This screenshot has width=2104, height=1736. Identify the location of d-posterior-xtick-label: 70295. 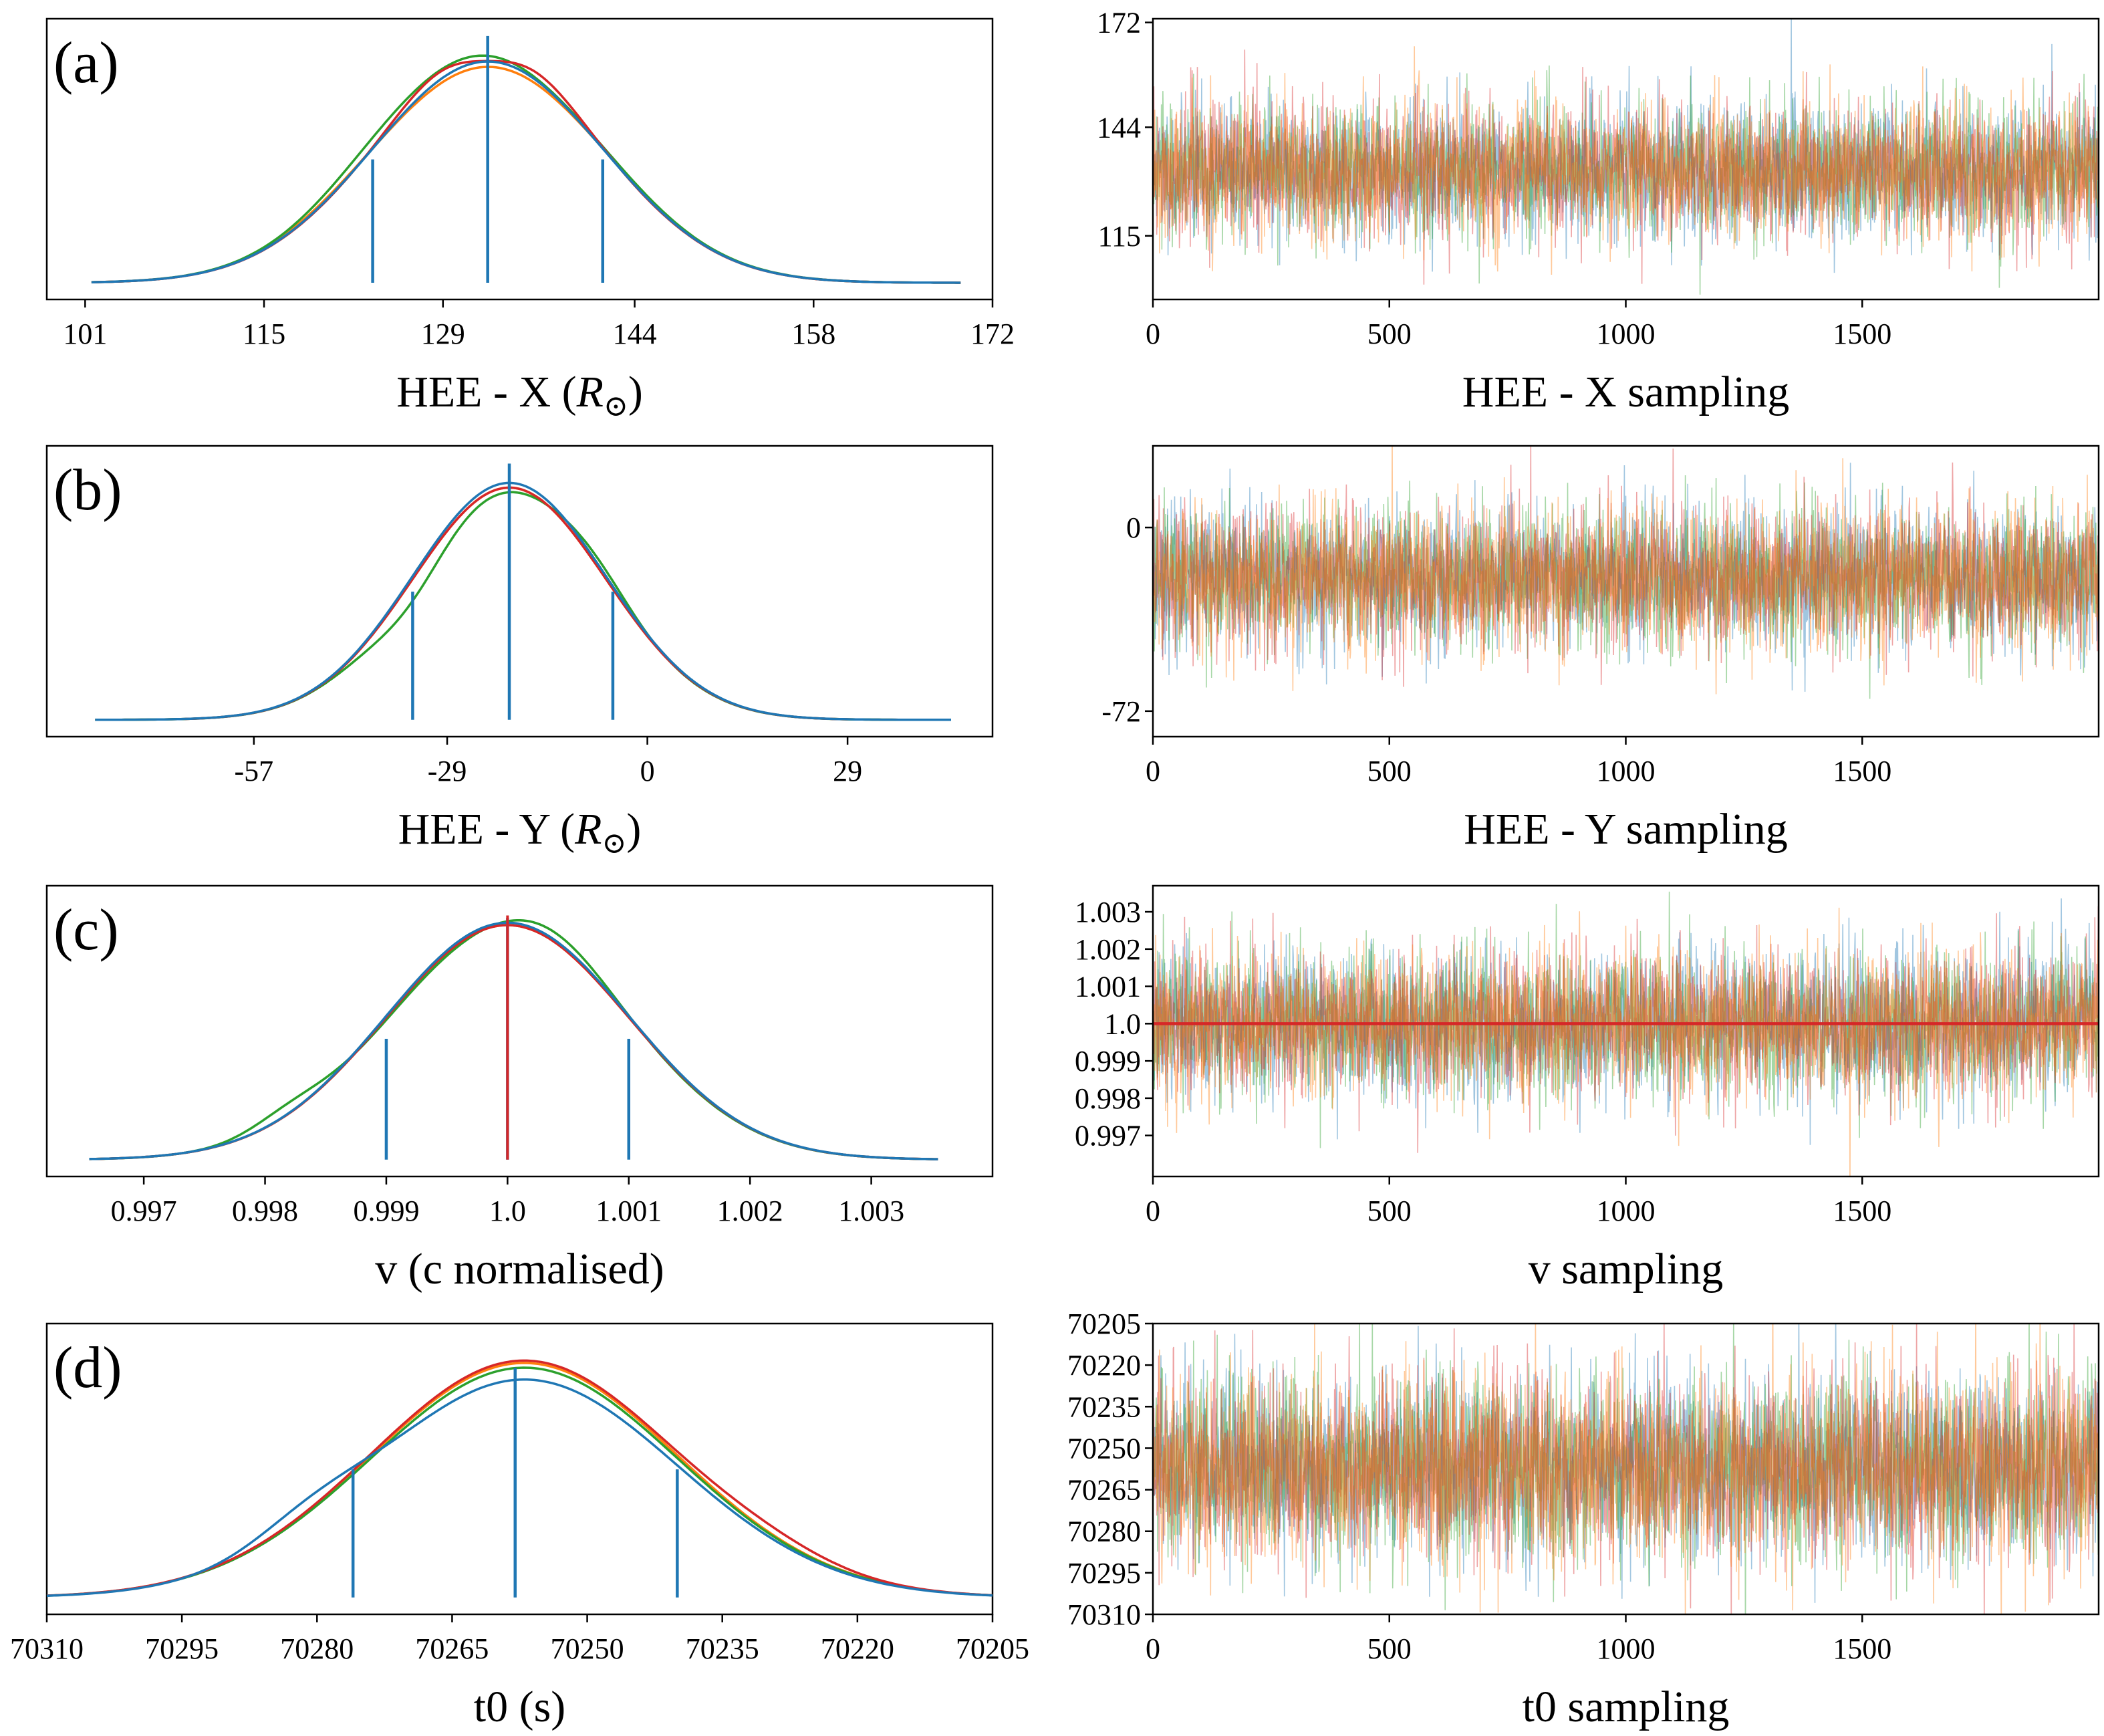
(182, 1648).